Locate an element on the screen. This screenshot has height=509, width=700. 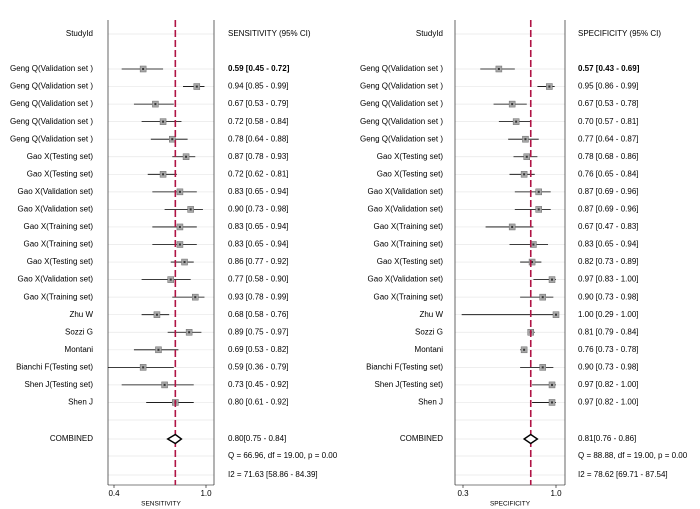
study-estimate-value: 0.87 [0.78 - 0.93] is located at coordinates (258, 156).